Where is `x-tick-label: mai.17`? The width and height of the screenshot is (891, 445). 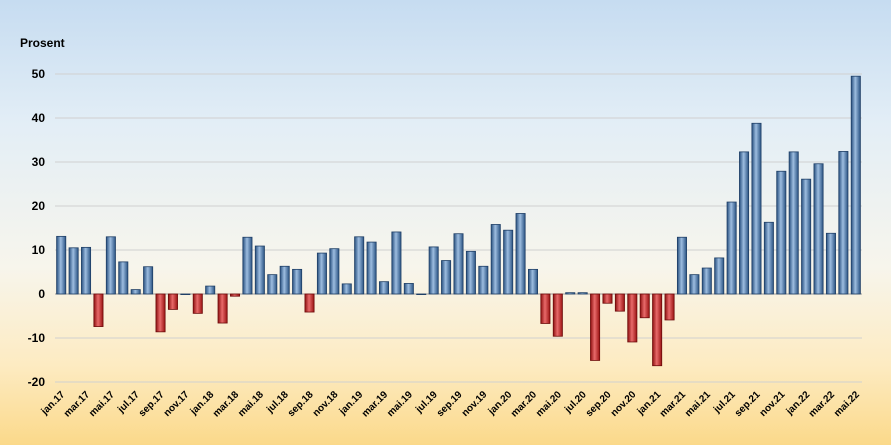
x-tick-label: mai.17 is located at coordinates (102, 404).